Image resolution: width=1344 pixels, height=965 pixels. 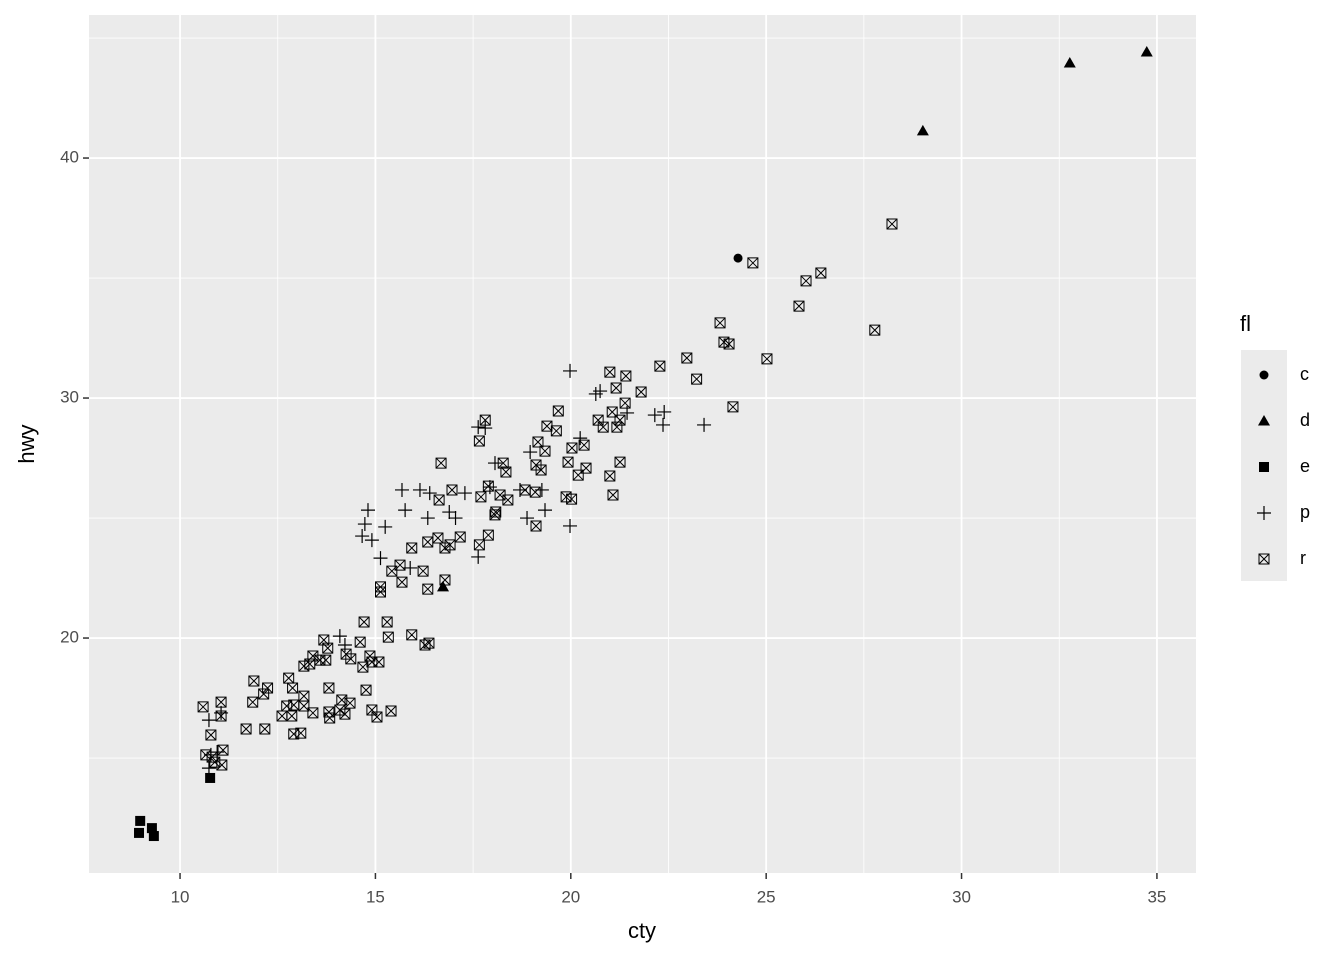 What do you see at coordinates (69, 637) in the screenshot?
I see `y-tick-label: 20` at bounding box center [69, 637].